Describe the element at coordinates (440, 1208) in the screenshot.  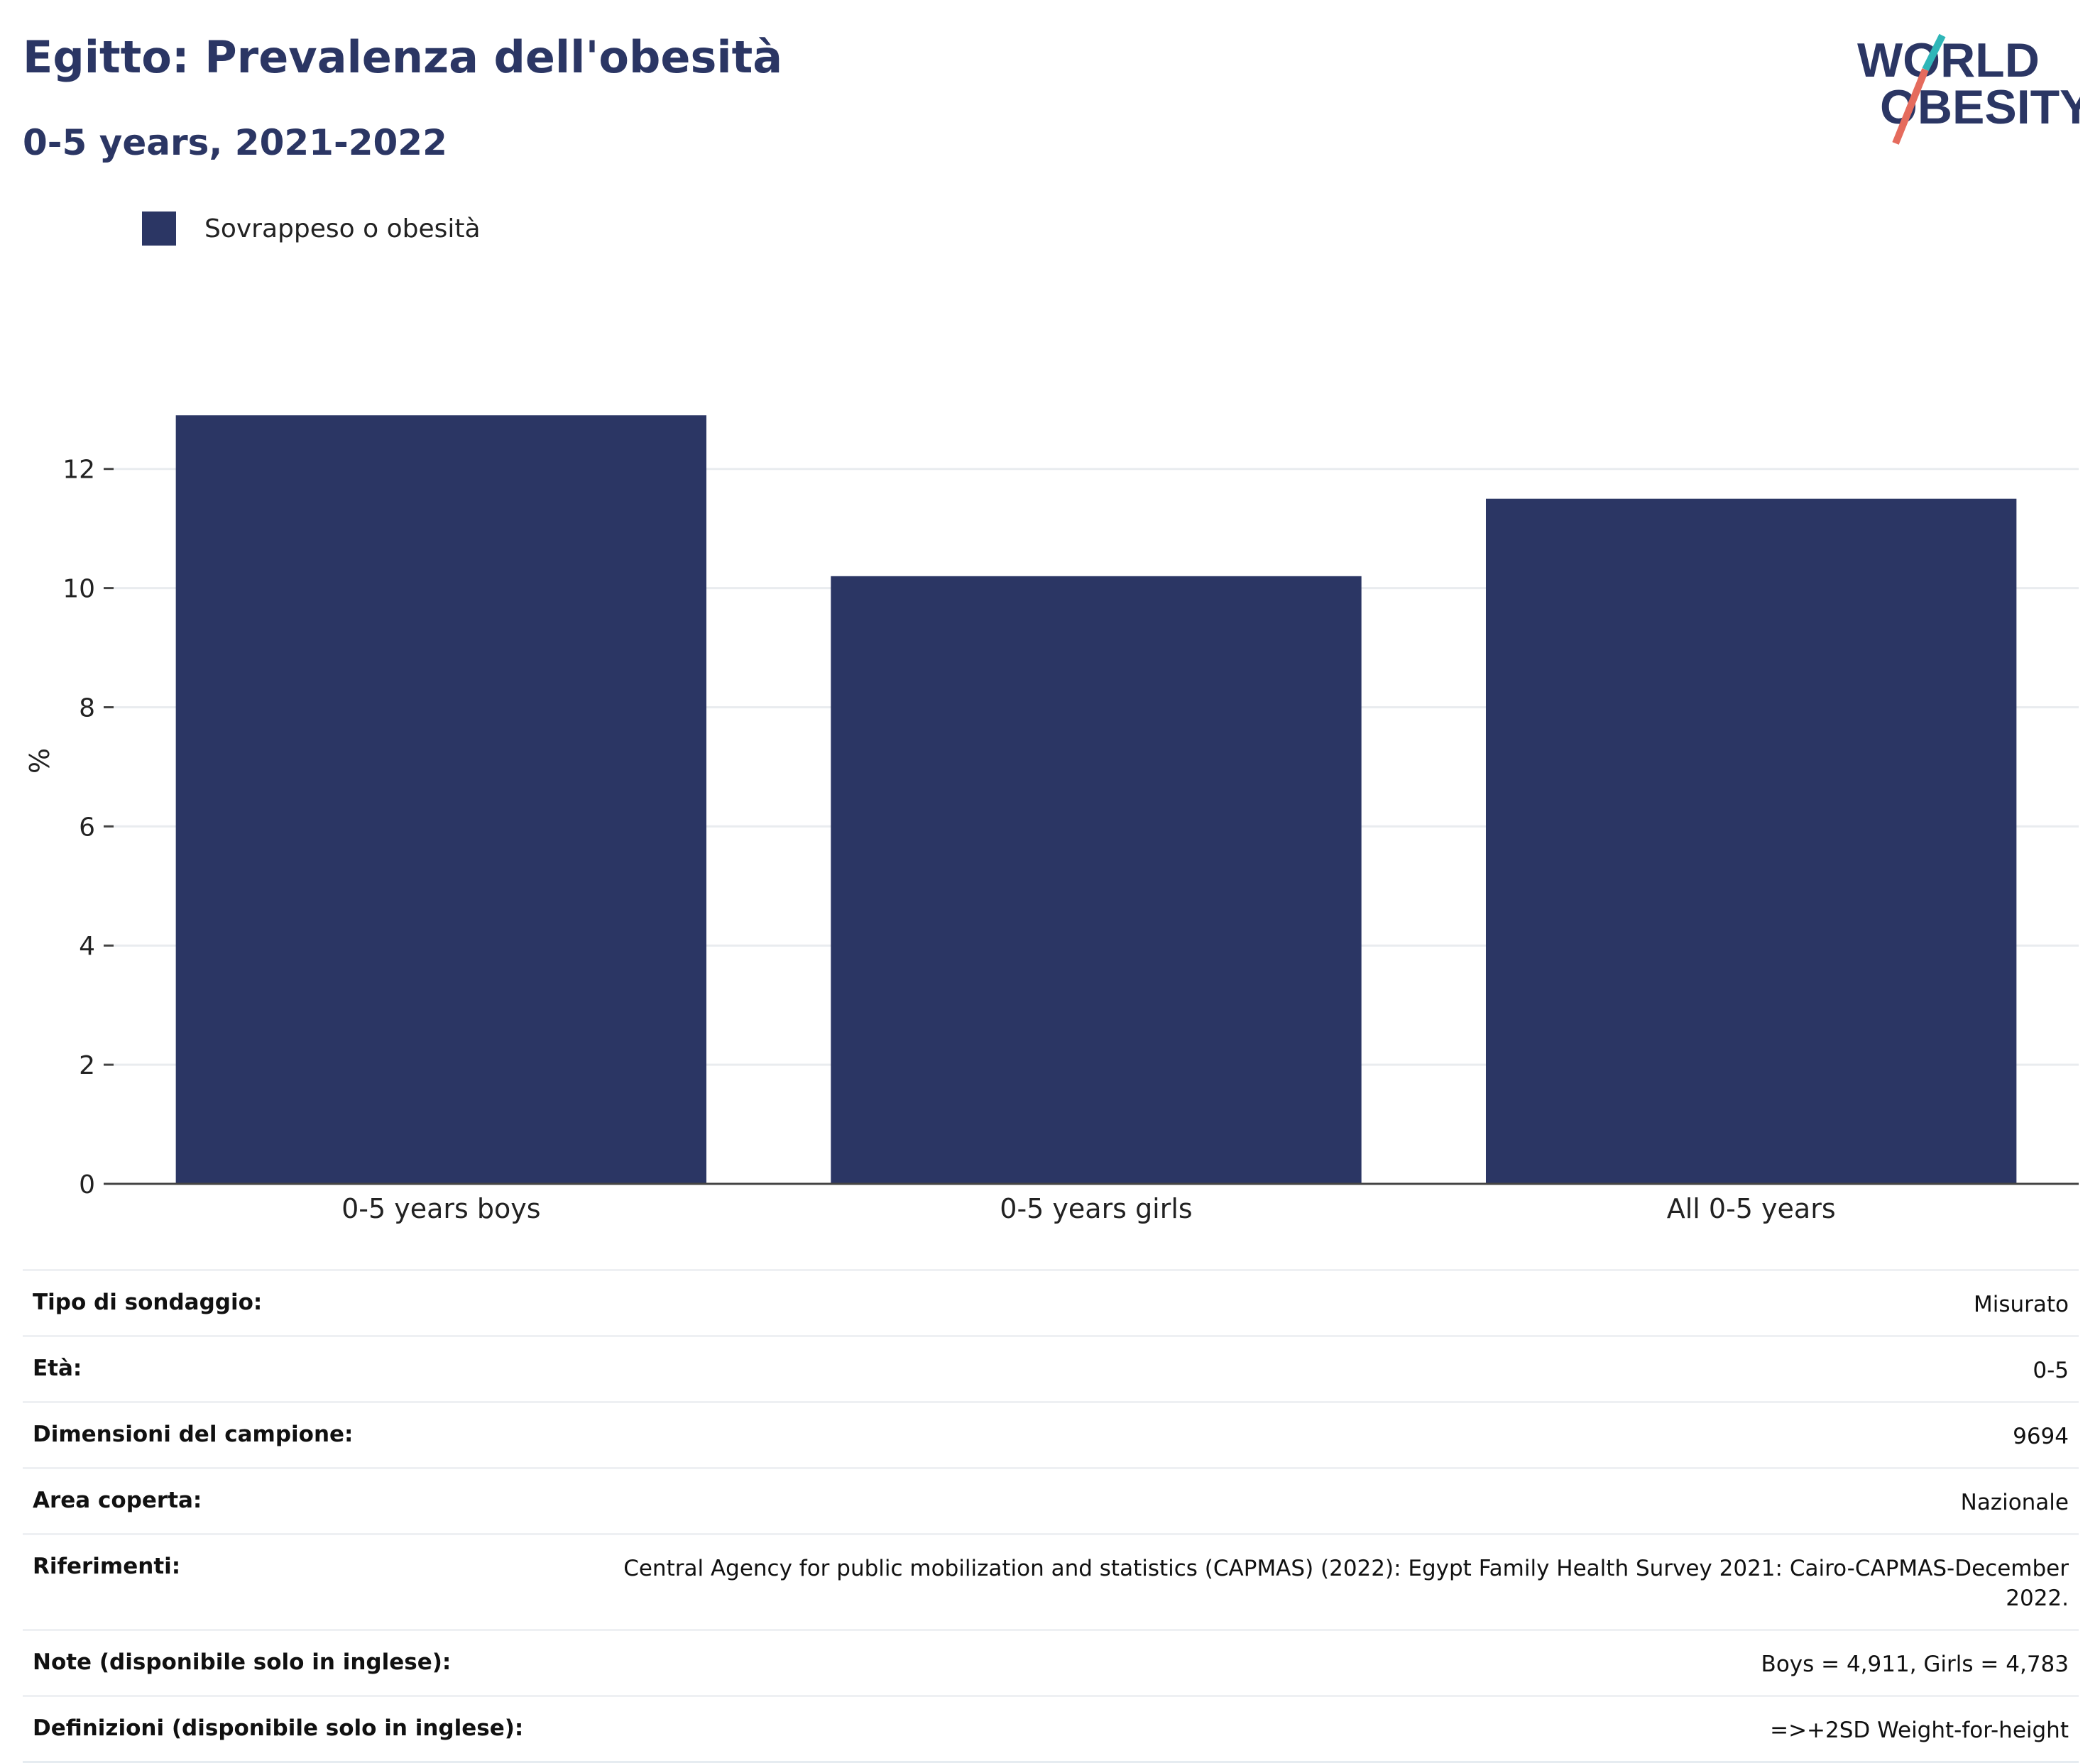
I see `x-tick-label: 0-5 years boys` at that location.